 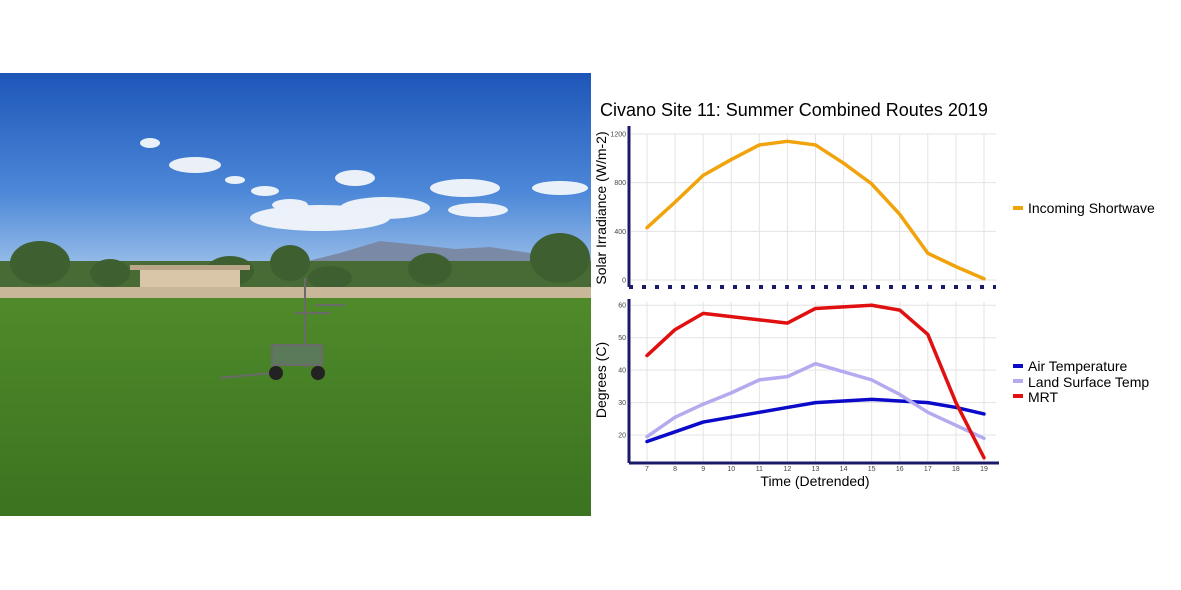 I want to click on top-y-axis-title: Solar Irradiance (W/m-2), so click(x=601, y=207).